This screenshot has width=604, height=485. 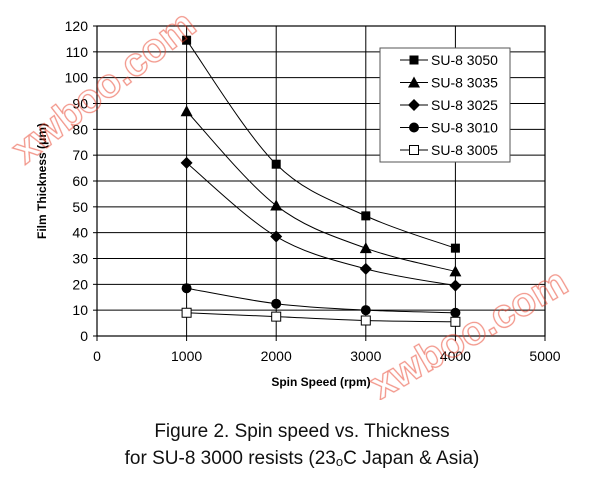 I want to click on x-axis-label: Spin Speed (rpm), so click(x=320, y=382).